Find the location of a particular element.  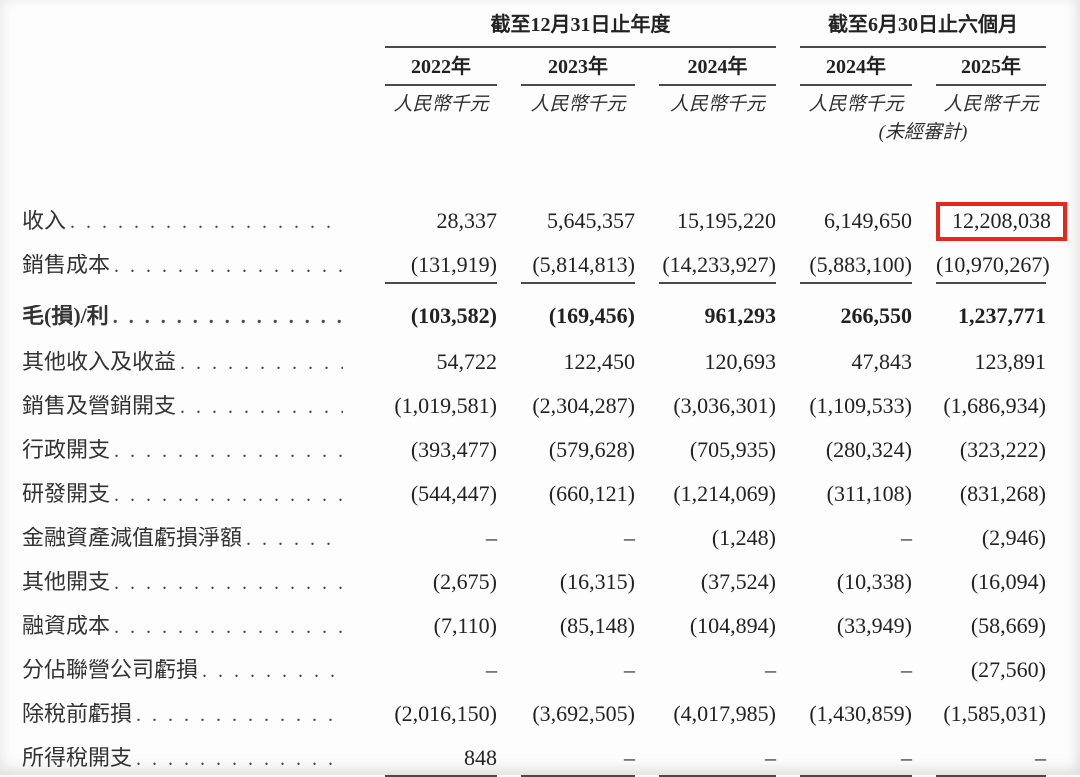

table-row: 所得稅開支848–––– is located at coordinates (546, 757).